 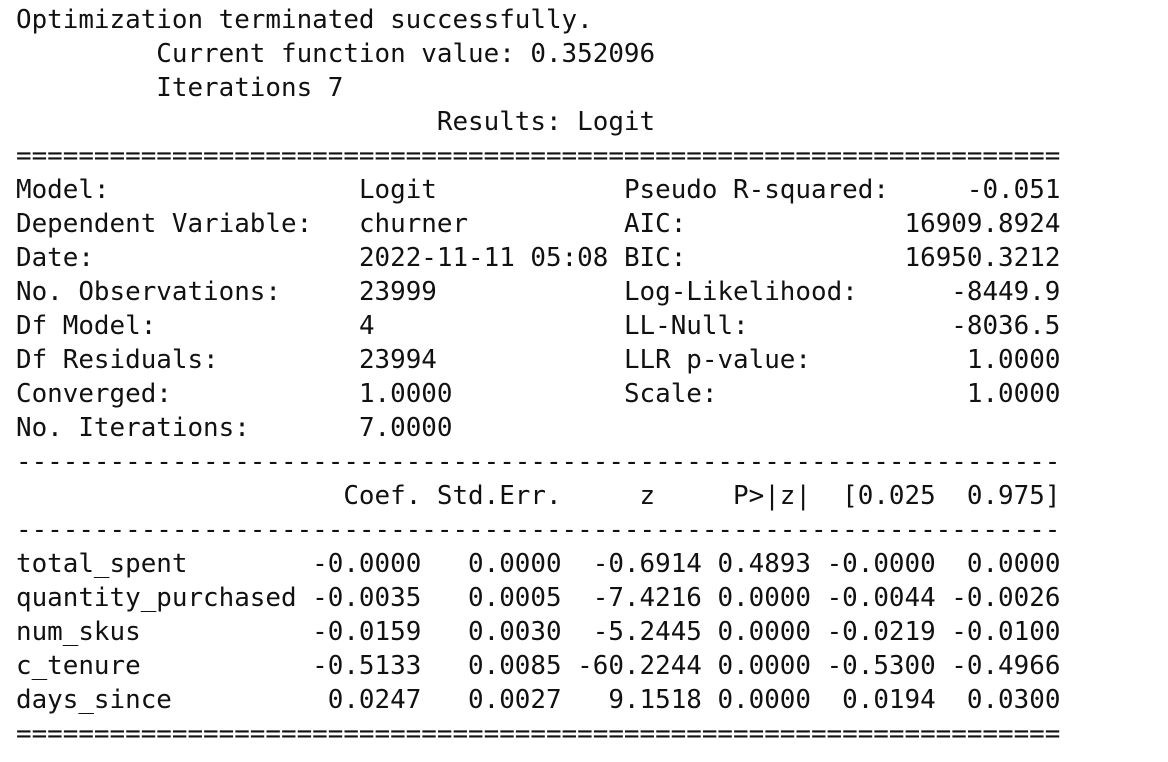 I want to click on summary-value: 7.0000, so click(x=405, y=428).